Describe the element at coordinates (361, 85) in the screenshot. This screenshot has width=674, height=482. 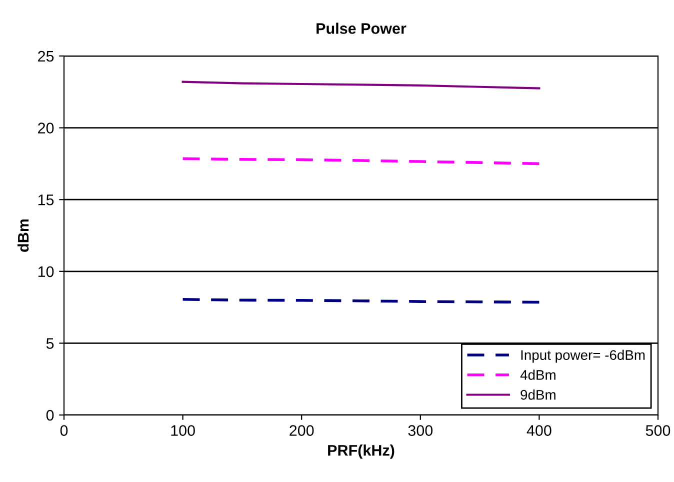
I see `line-series` at that location.